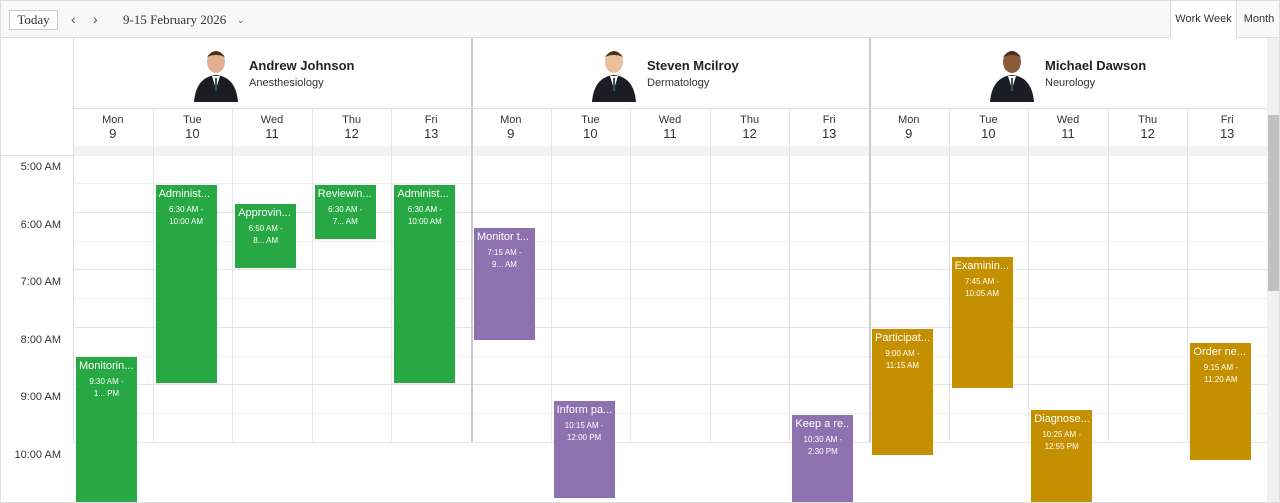  Describe the element at coordinates (1070, 83) in the screenshot. I see `resource-department: Neurology` at that location.